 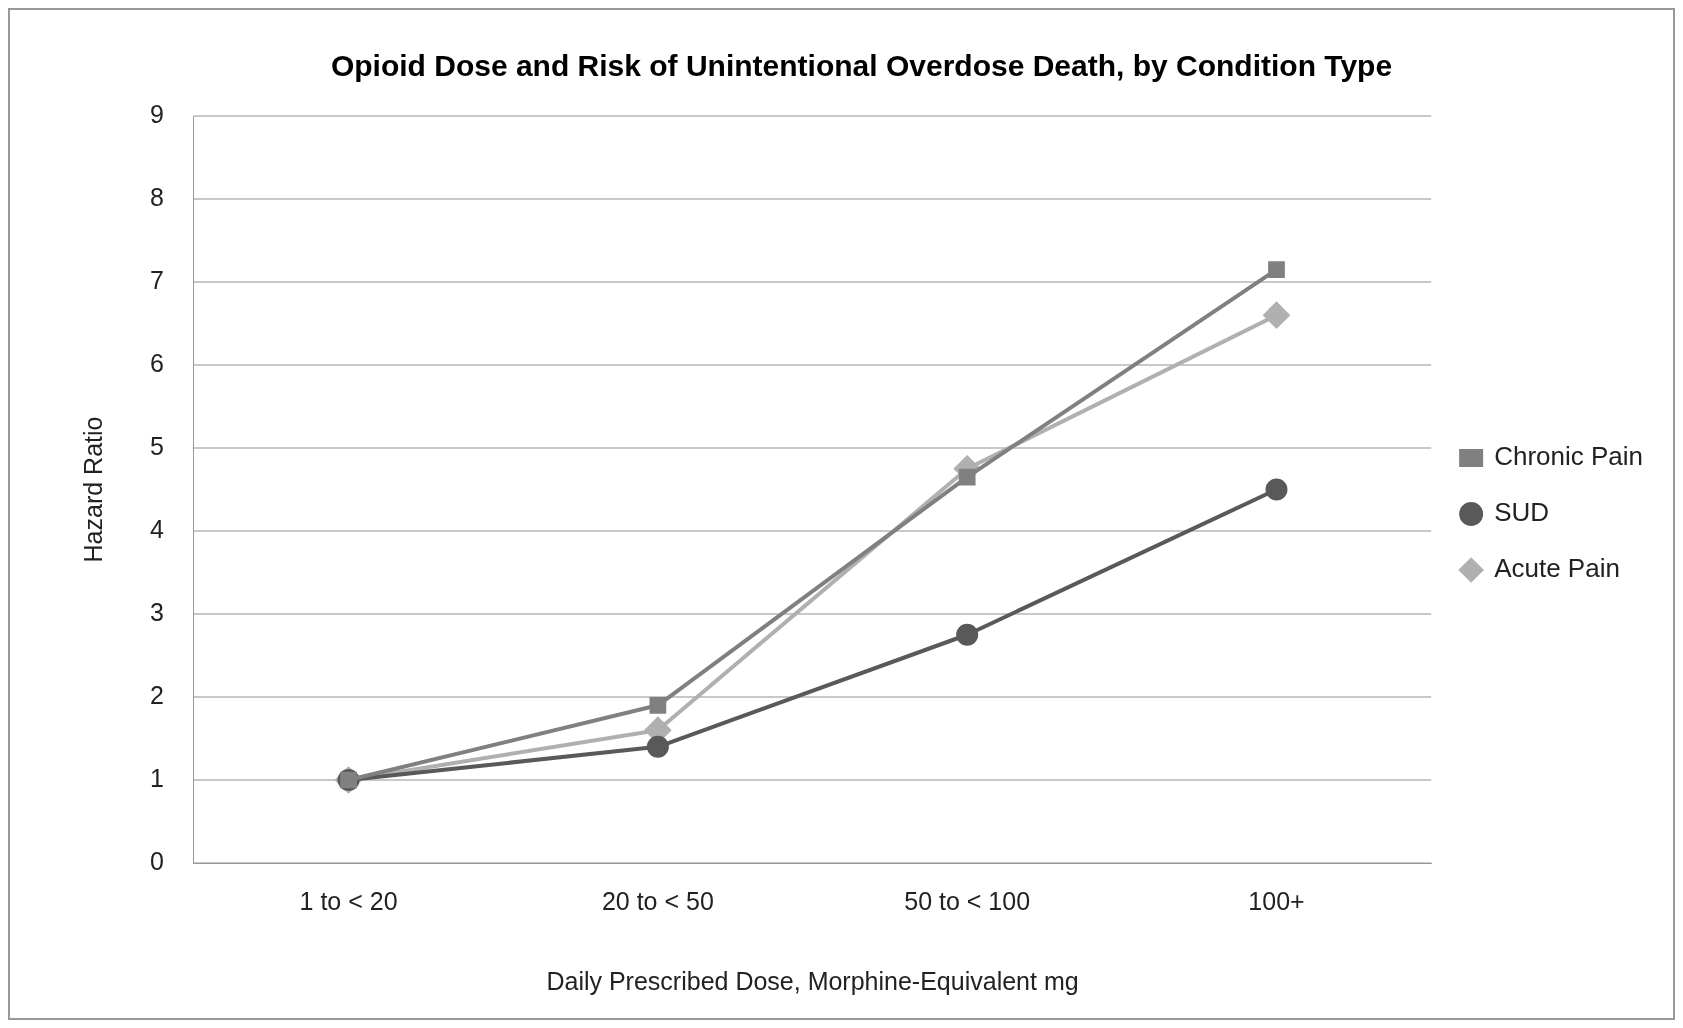 I want to click on y-tick-label: 9, so click(x=157, y=113).